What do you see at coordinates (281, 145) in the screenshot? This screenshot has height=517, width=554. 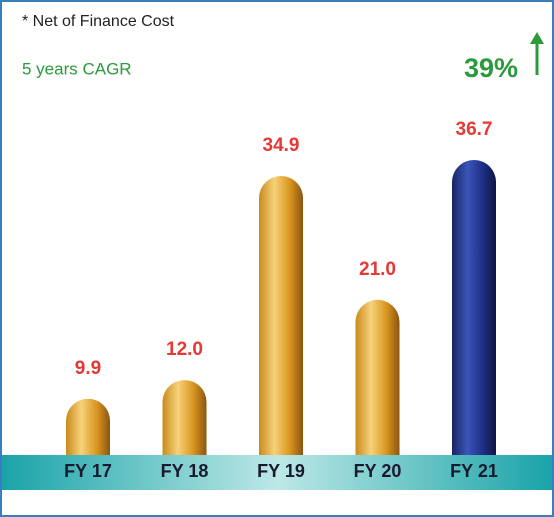 I see `value-label: 34.9` at bounding box center [281, 145].